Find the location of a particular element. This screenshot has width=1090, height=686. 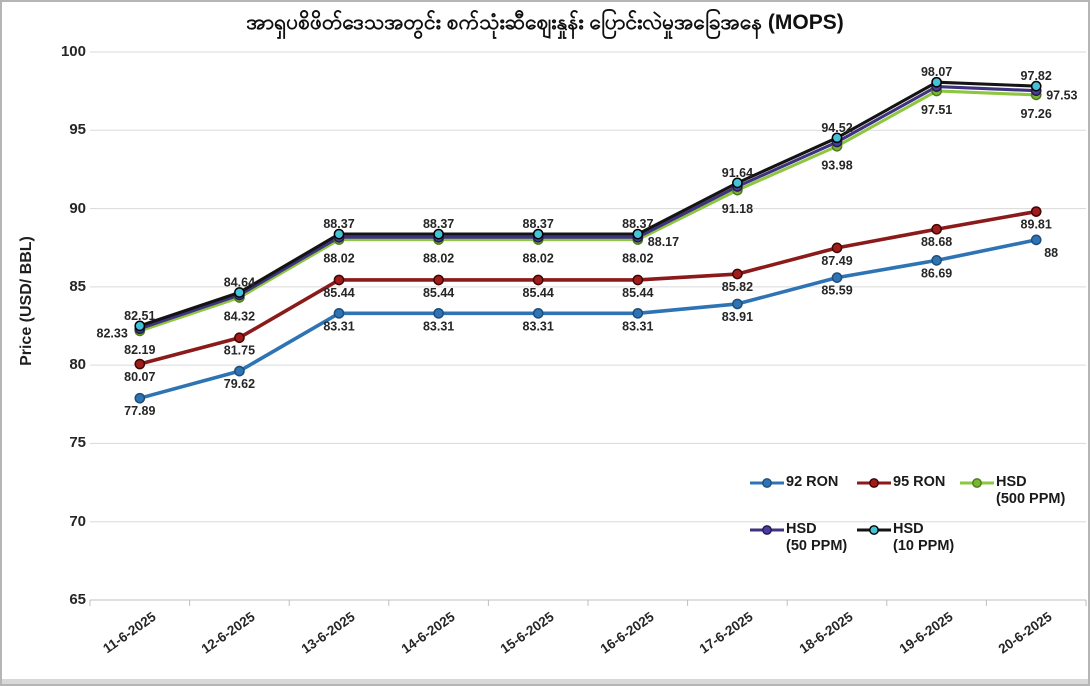

data-label-92-ron: 83.91 is located at coordinates (737, 317).